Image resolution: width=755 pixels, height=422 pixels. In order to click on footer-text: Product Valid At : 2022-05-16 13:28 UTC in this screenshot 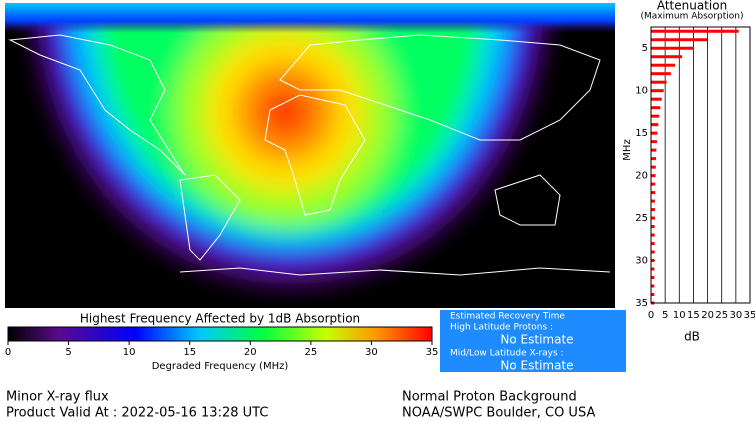, I will do `click(137, 413)`.